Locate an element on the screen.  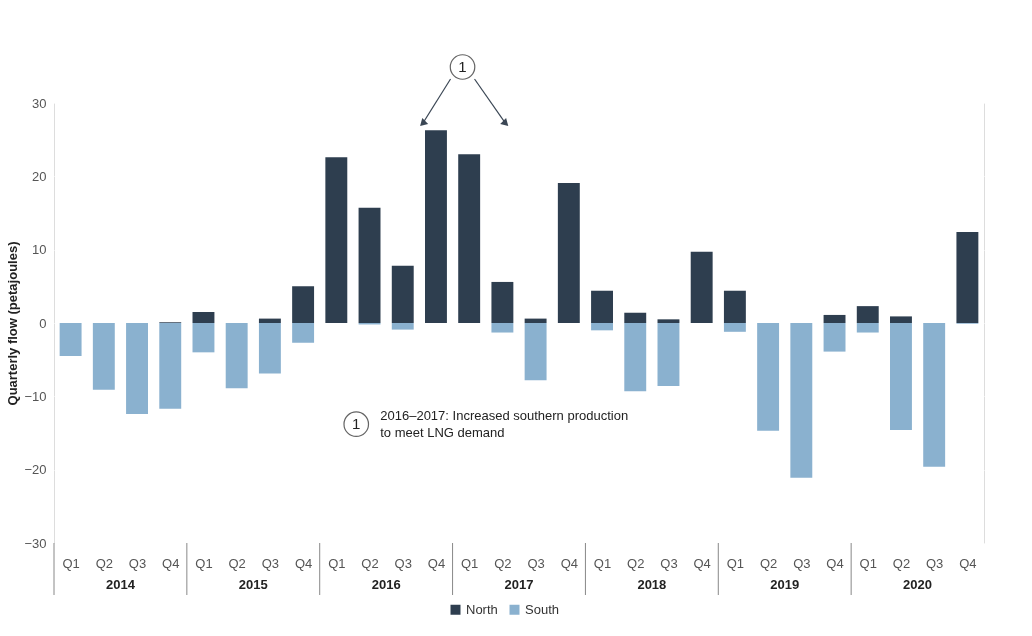
text: 2014 is located at coordinates (120, 584).